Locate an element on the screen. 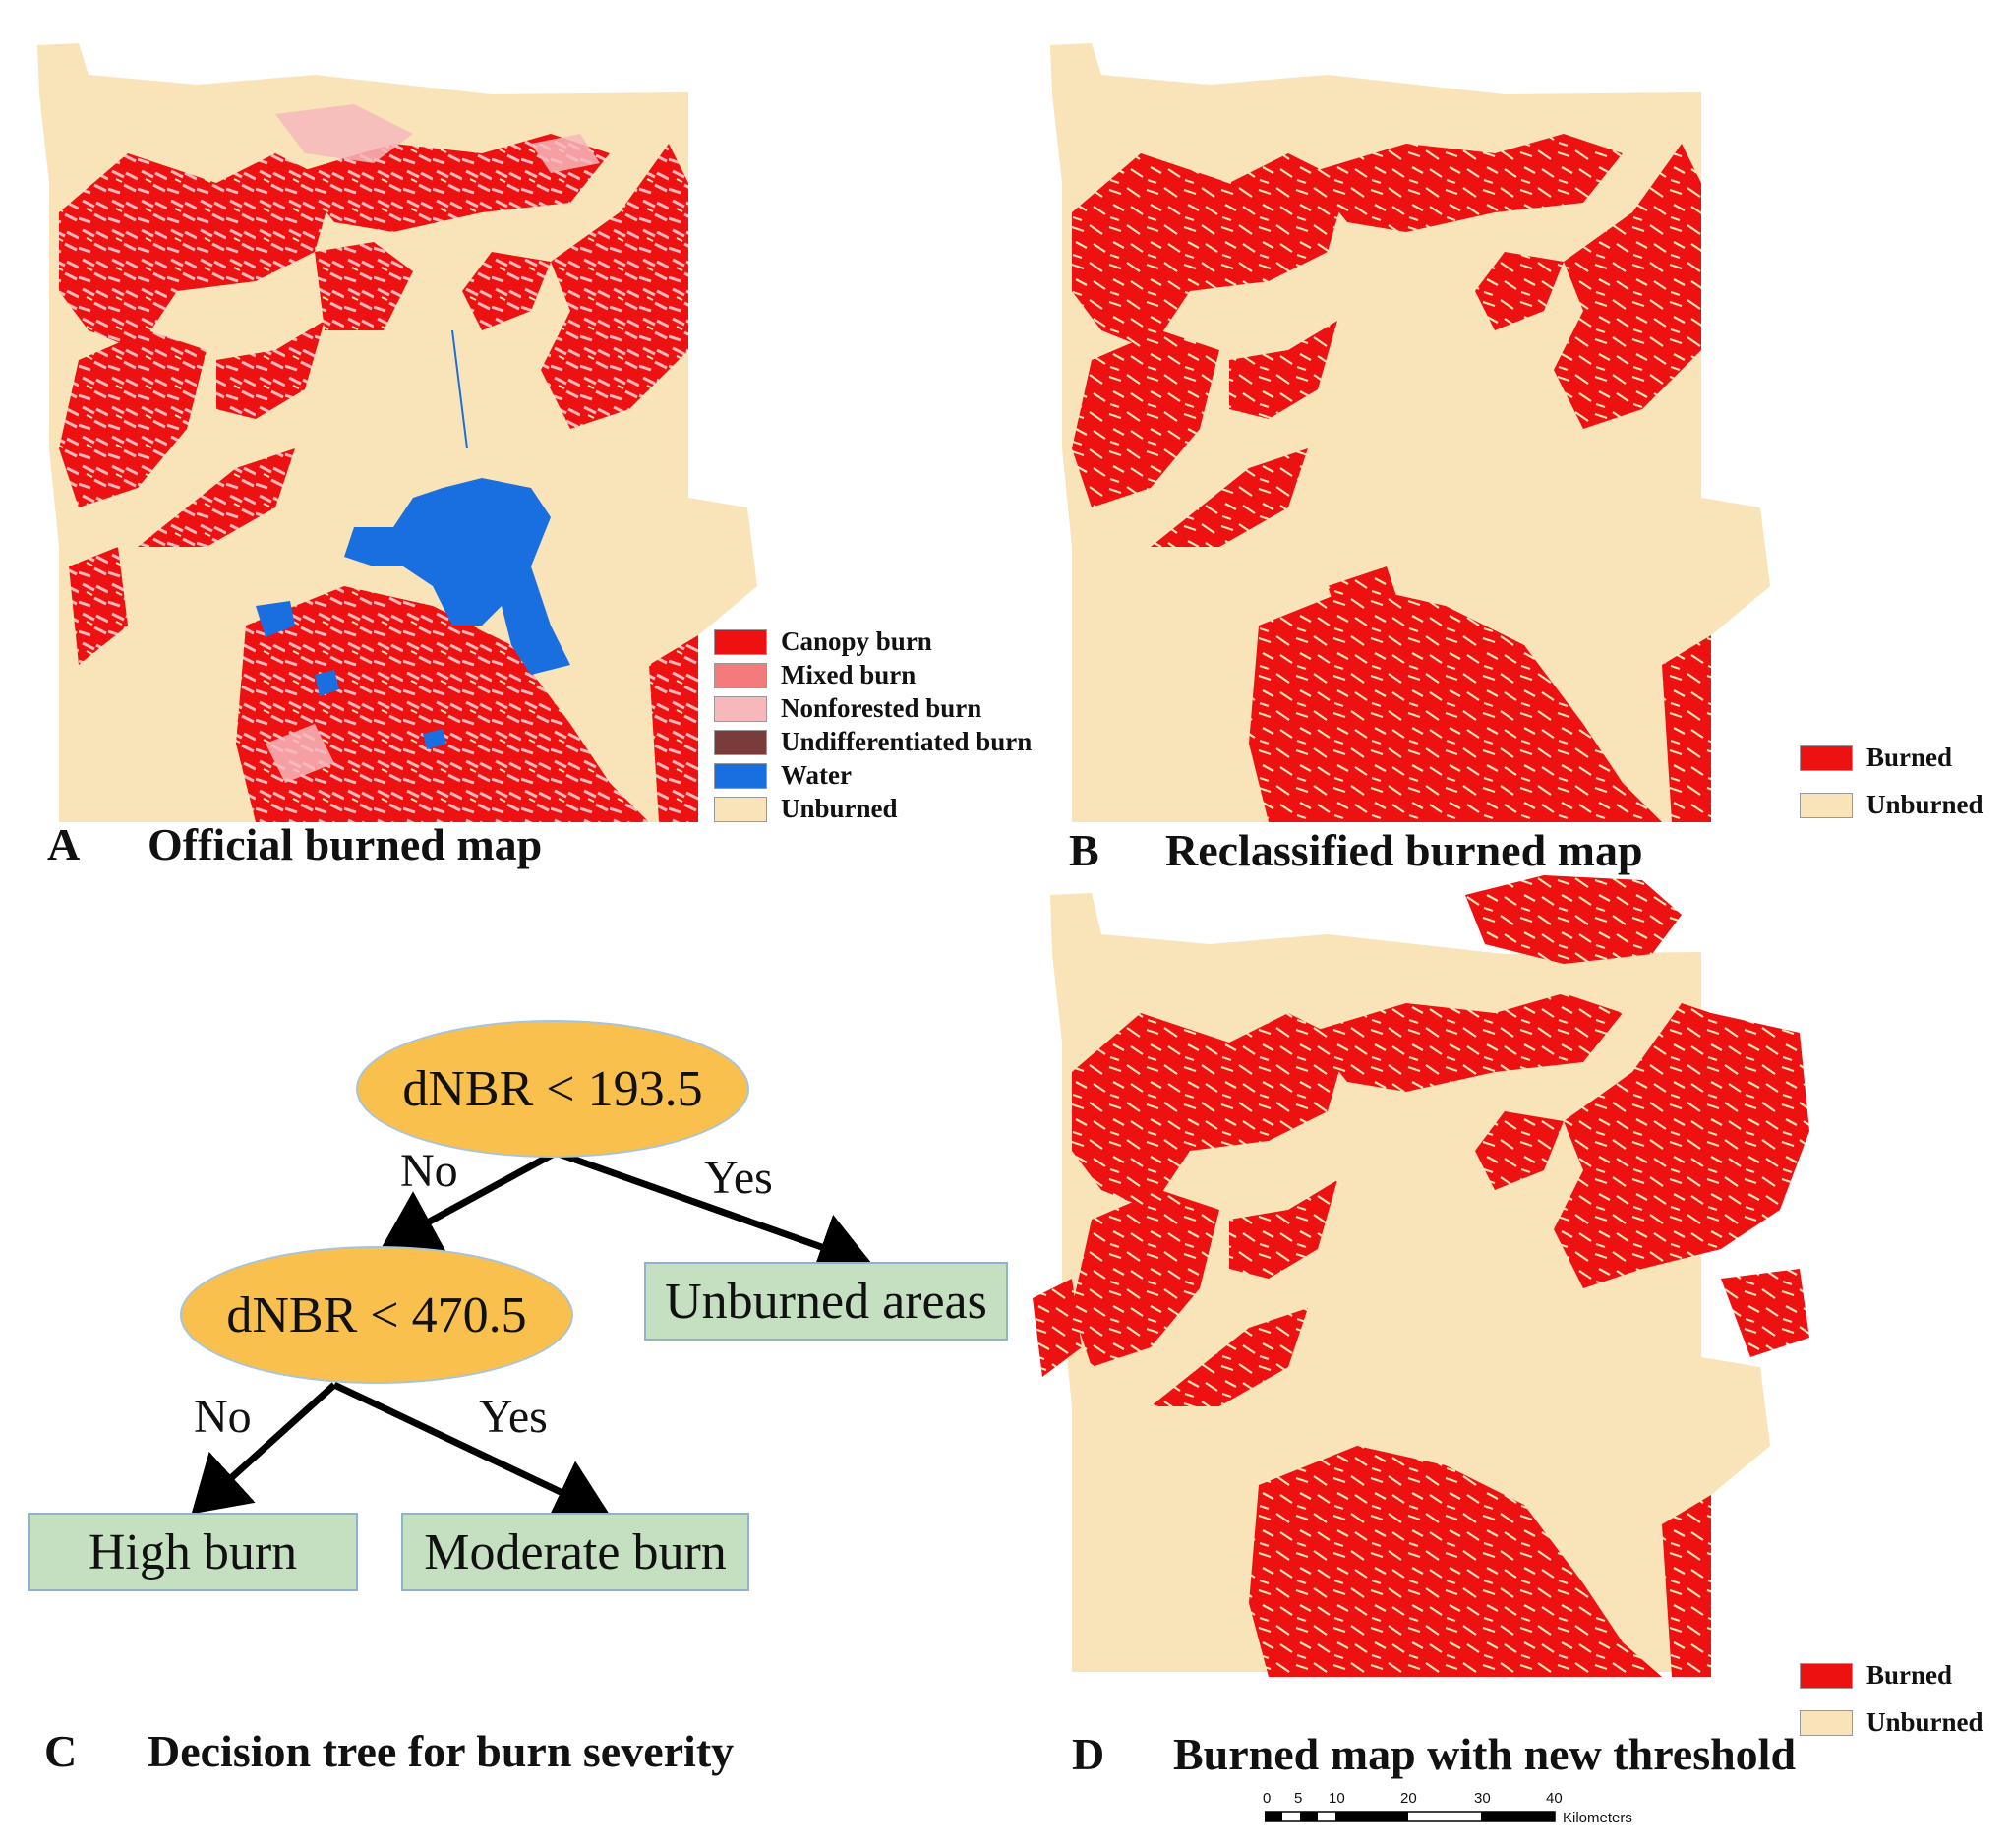 The image size is (2013, 1848). legend-item-undifferentiated-burn: Undifferentiated burn is located at coordinates (873, 742).